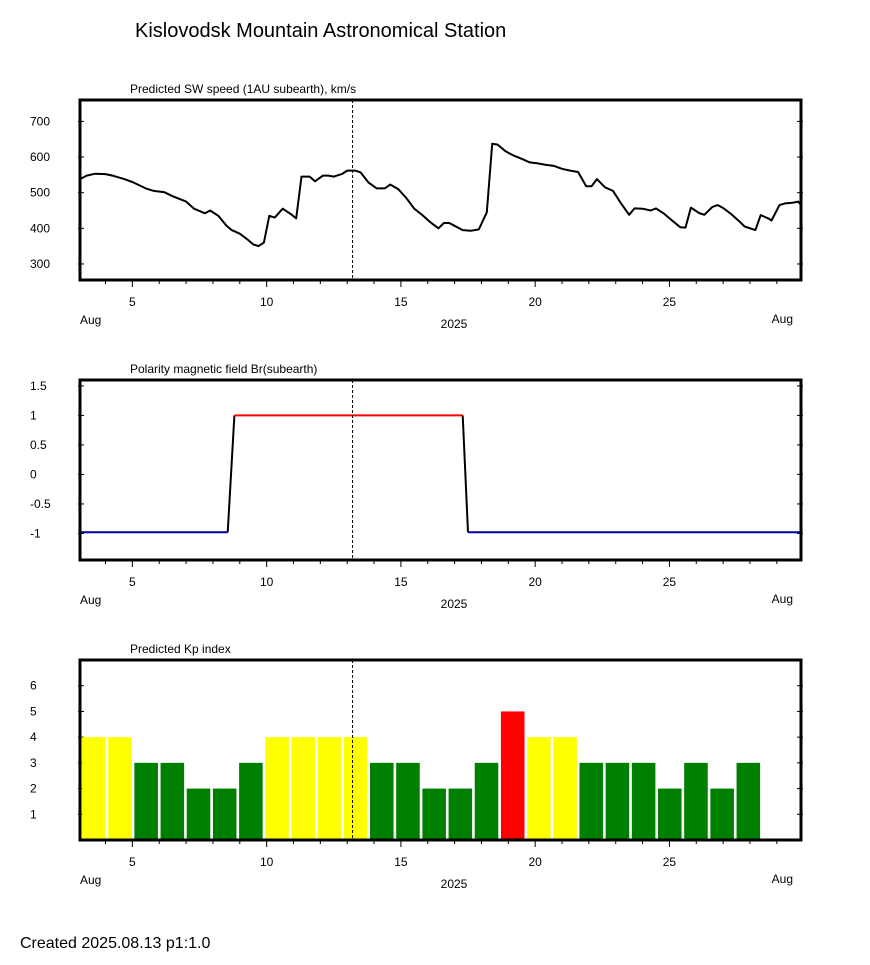 This screenshot has height=965, width=870. What do you see at coordinates (40, 157) in the screenshot?
I see `y-tick-label: 600` at bounding box center [40, 157].